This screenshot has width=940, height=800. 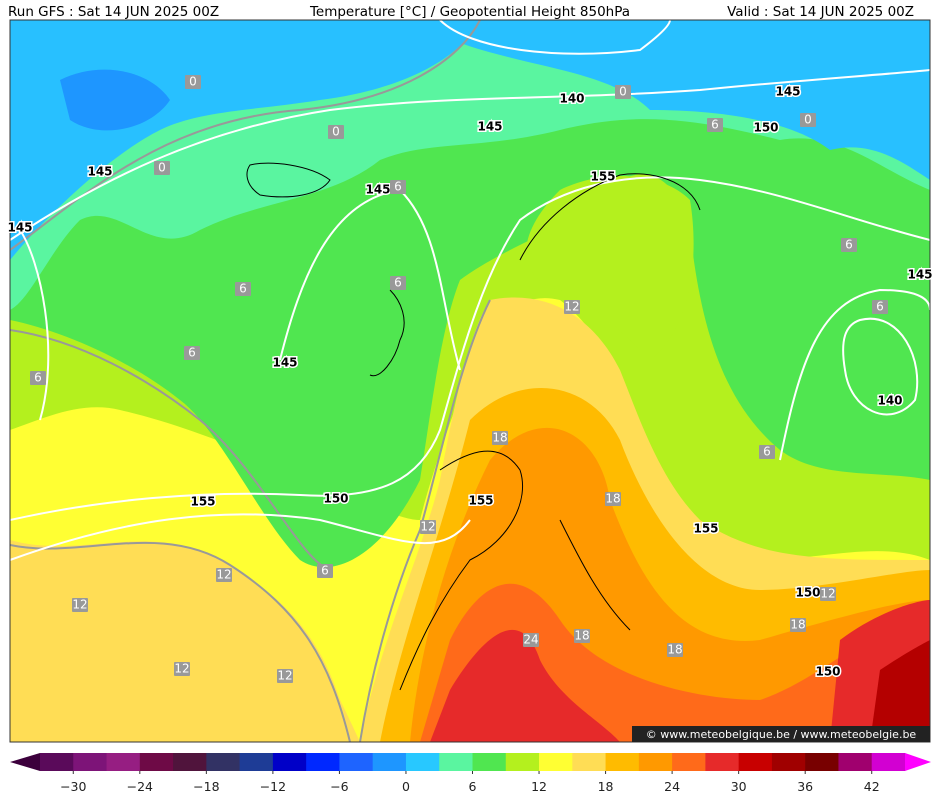 I want to click on colorbar-tick-label: 30, so click(x=739, y=786).